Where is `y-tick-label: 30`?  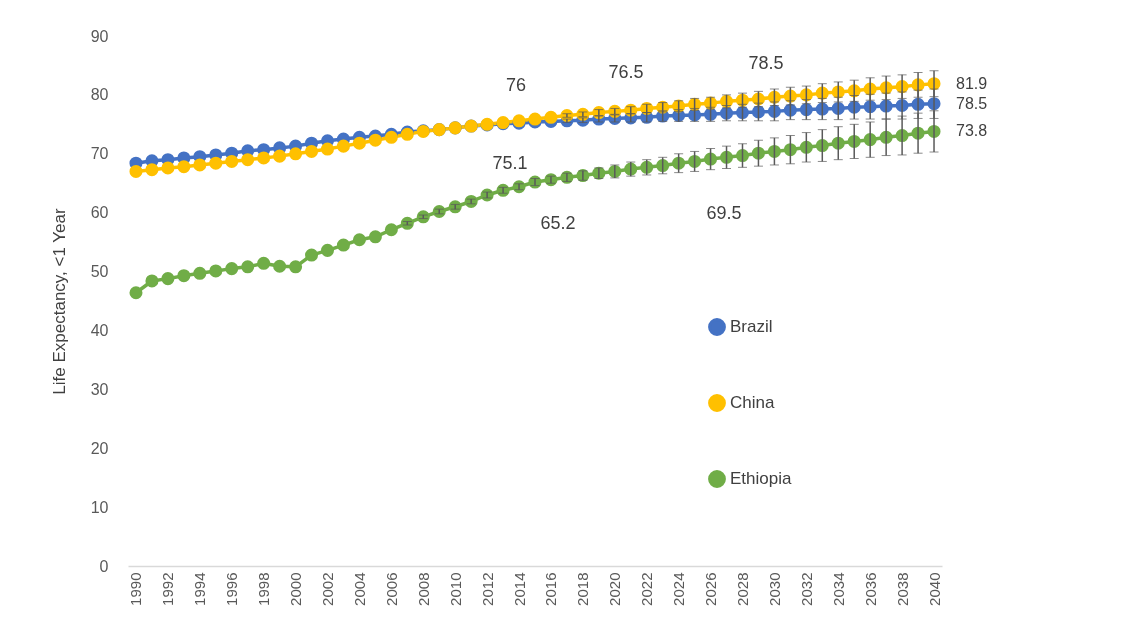 y-tick-label: 30 is located at coordinates (99, 389).